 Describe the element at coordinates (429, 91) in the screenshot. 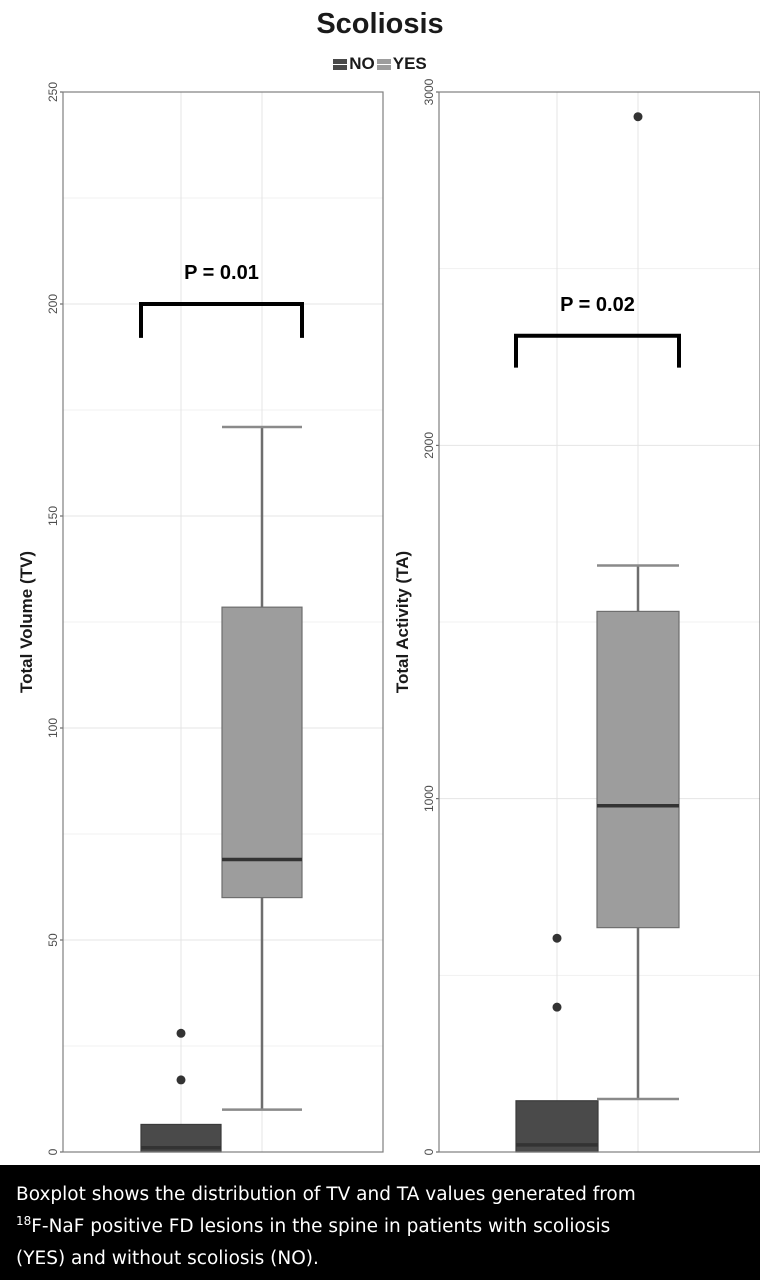

I see `y-tick-label: 3000` at that location.